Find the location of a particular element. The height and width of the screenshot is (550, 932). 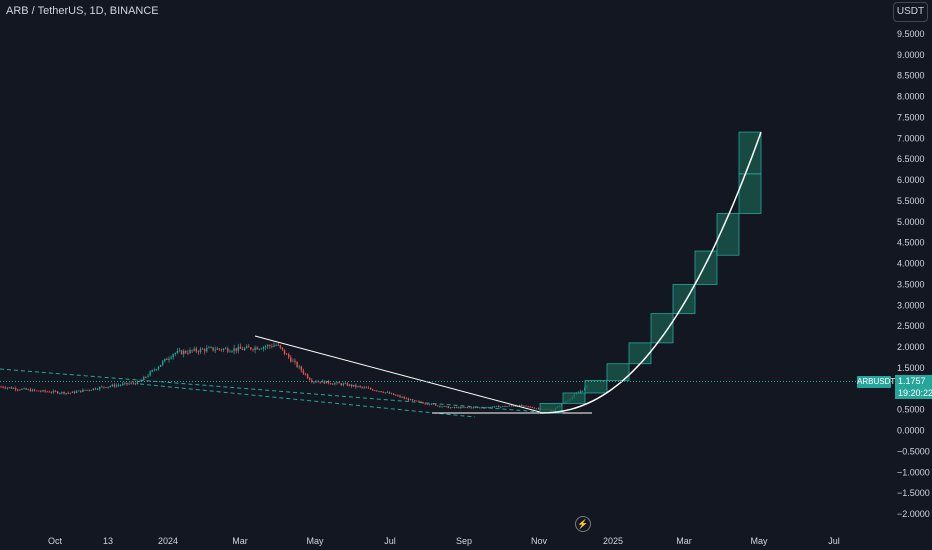

descending-trendline is located at coordinates (397, 374).